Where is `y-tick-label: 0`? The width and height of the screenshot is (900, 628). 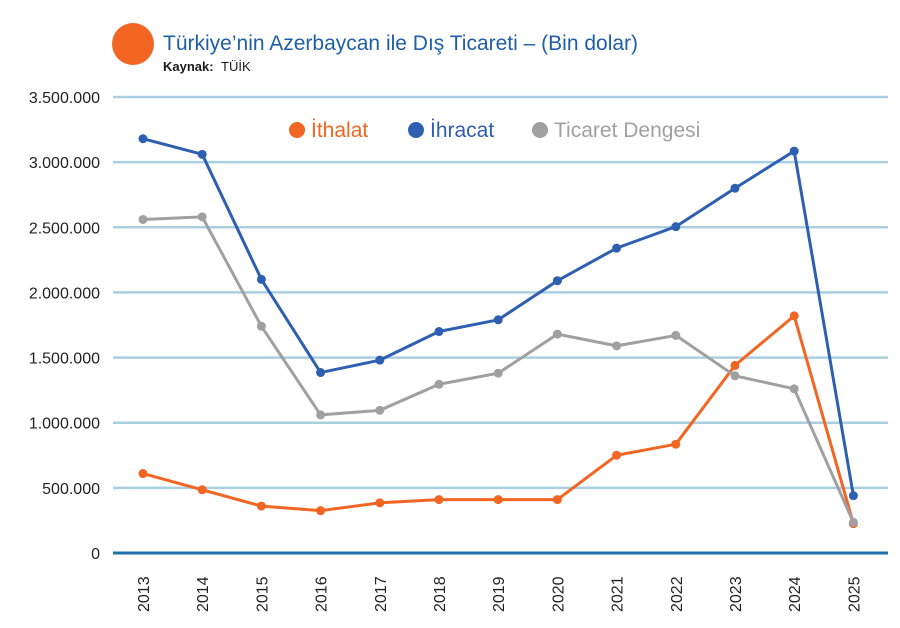 y-tick-label: 0 is located at coordinates (95, 554).